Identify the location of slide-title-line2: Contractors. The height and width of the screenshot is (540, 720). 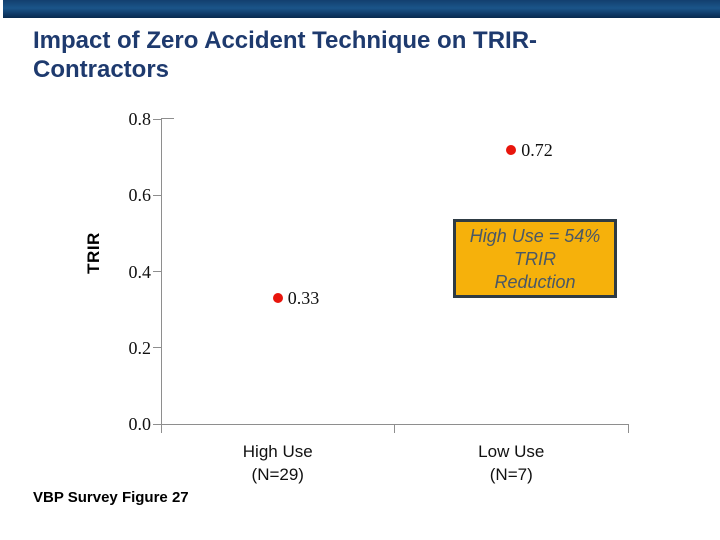
(101, 69).